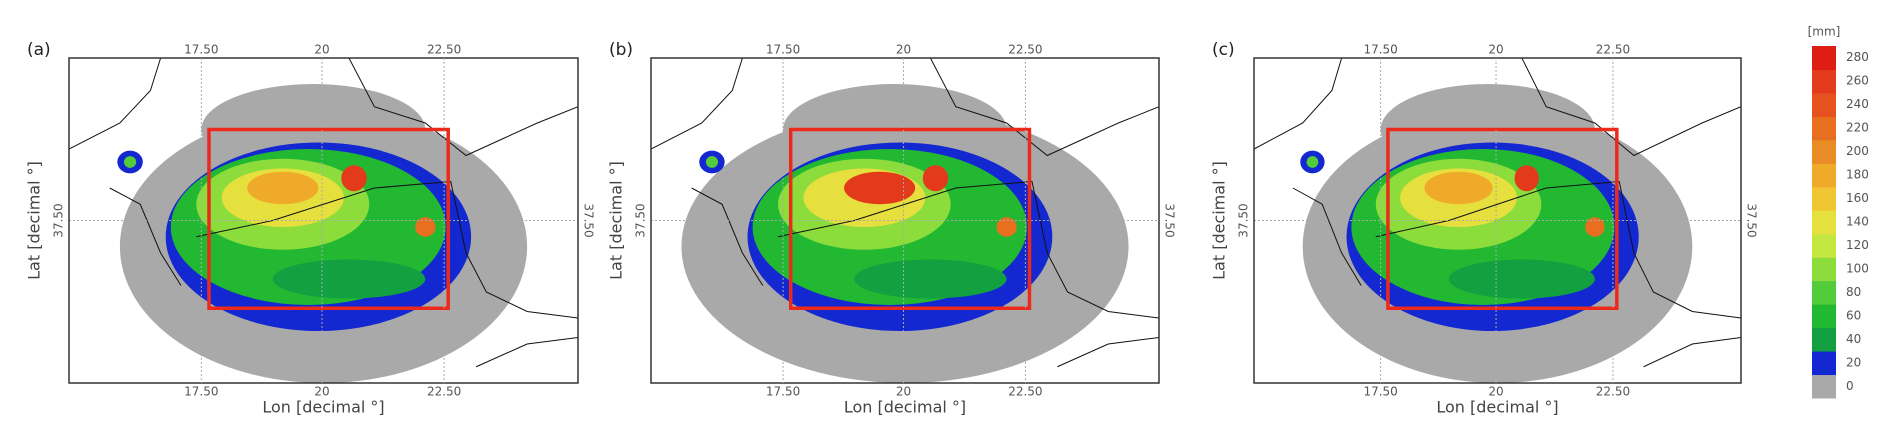 The width and height of the screenshot is (1892, 445). I want to click on colorbar-tick-label: 140, so click(1857, 222).